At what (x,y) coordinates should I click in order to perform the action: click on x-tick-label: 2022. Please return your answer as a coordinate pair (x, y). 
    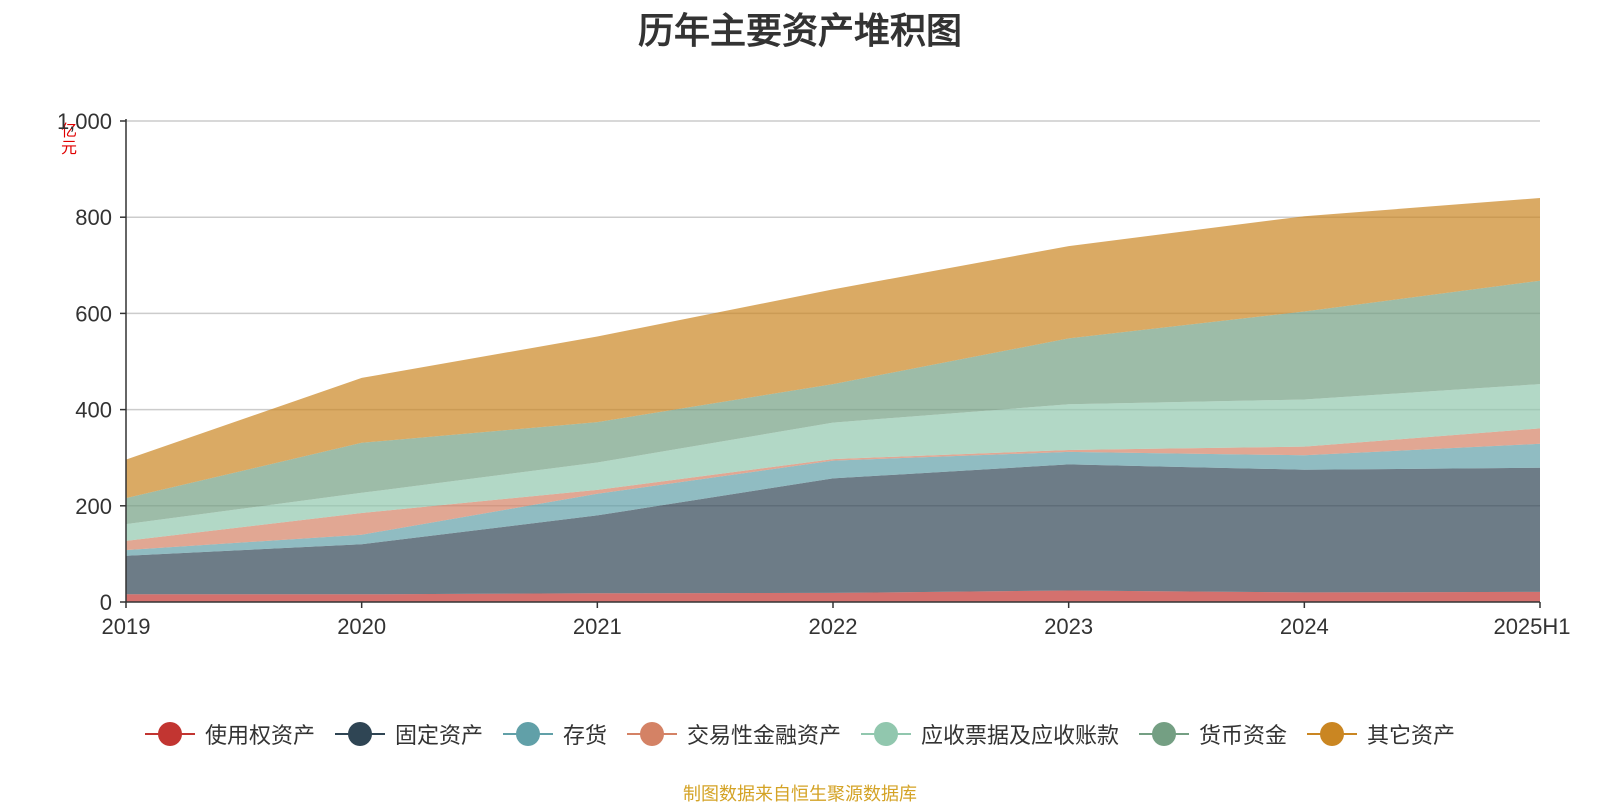
    Looking at the image, I should click on (833, 626).